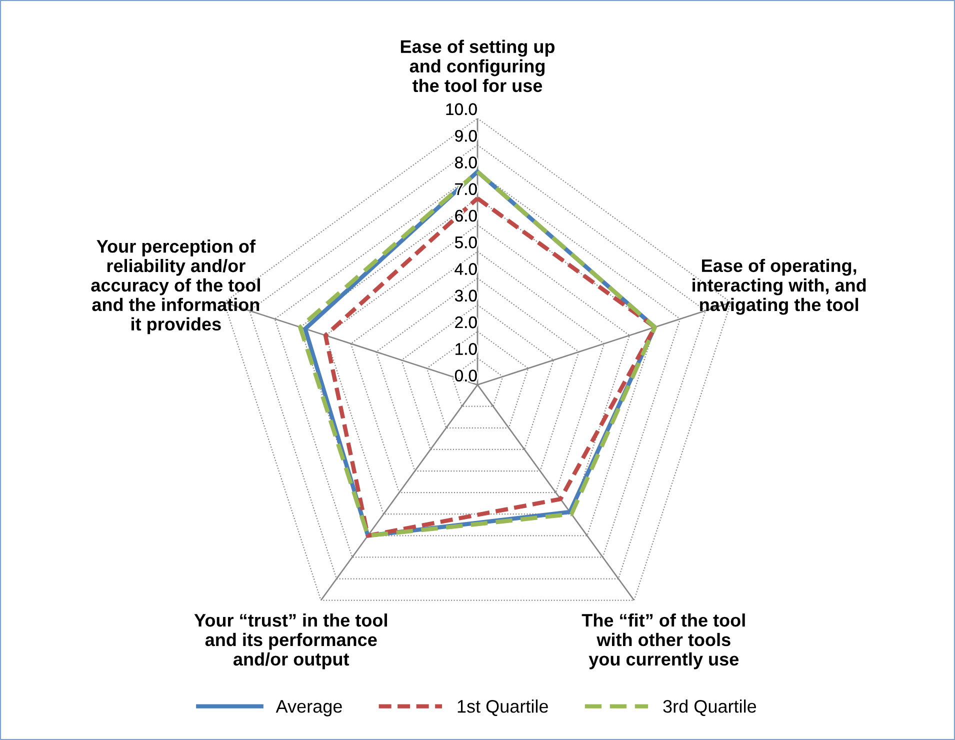  I want to click on y-tick-label: 9.0, so click(466, 136).